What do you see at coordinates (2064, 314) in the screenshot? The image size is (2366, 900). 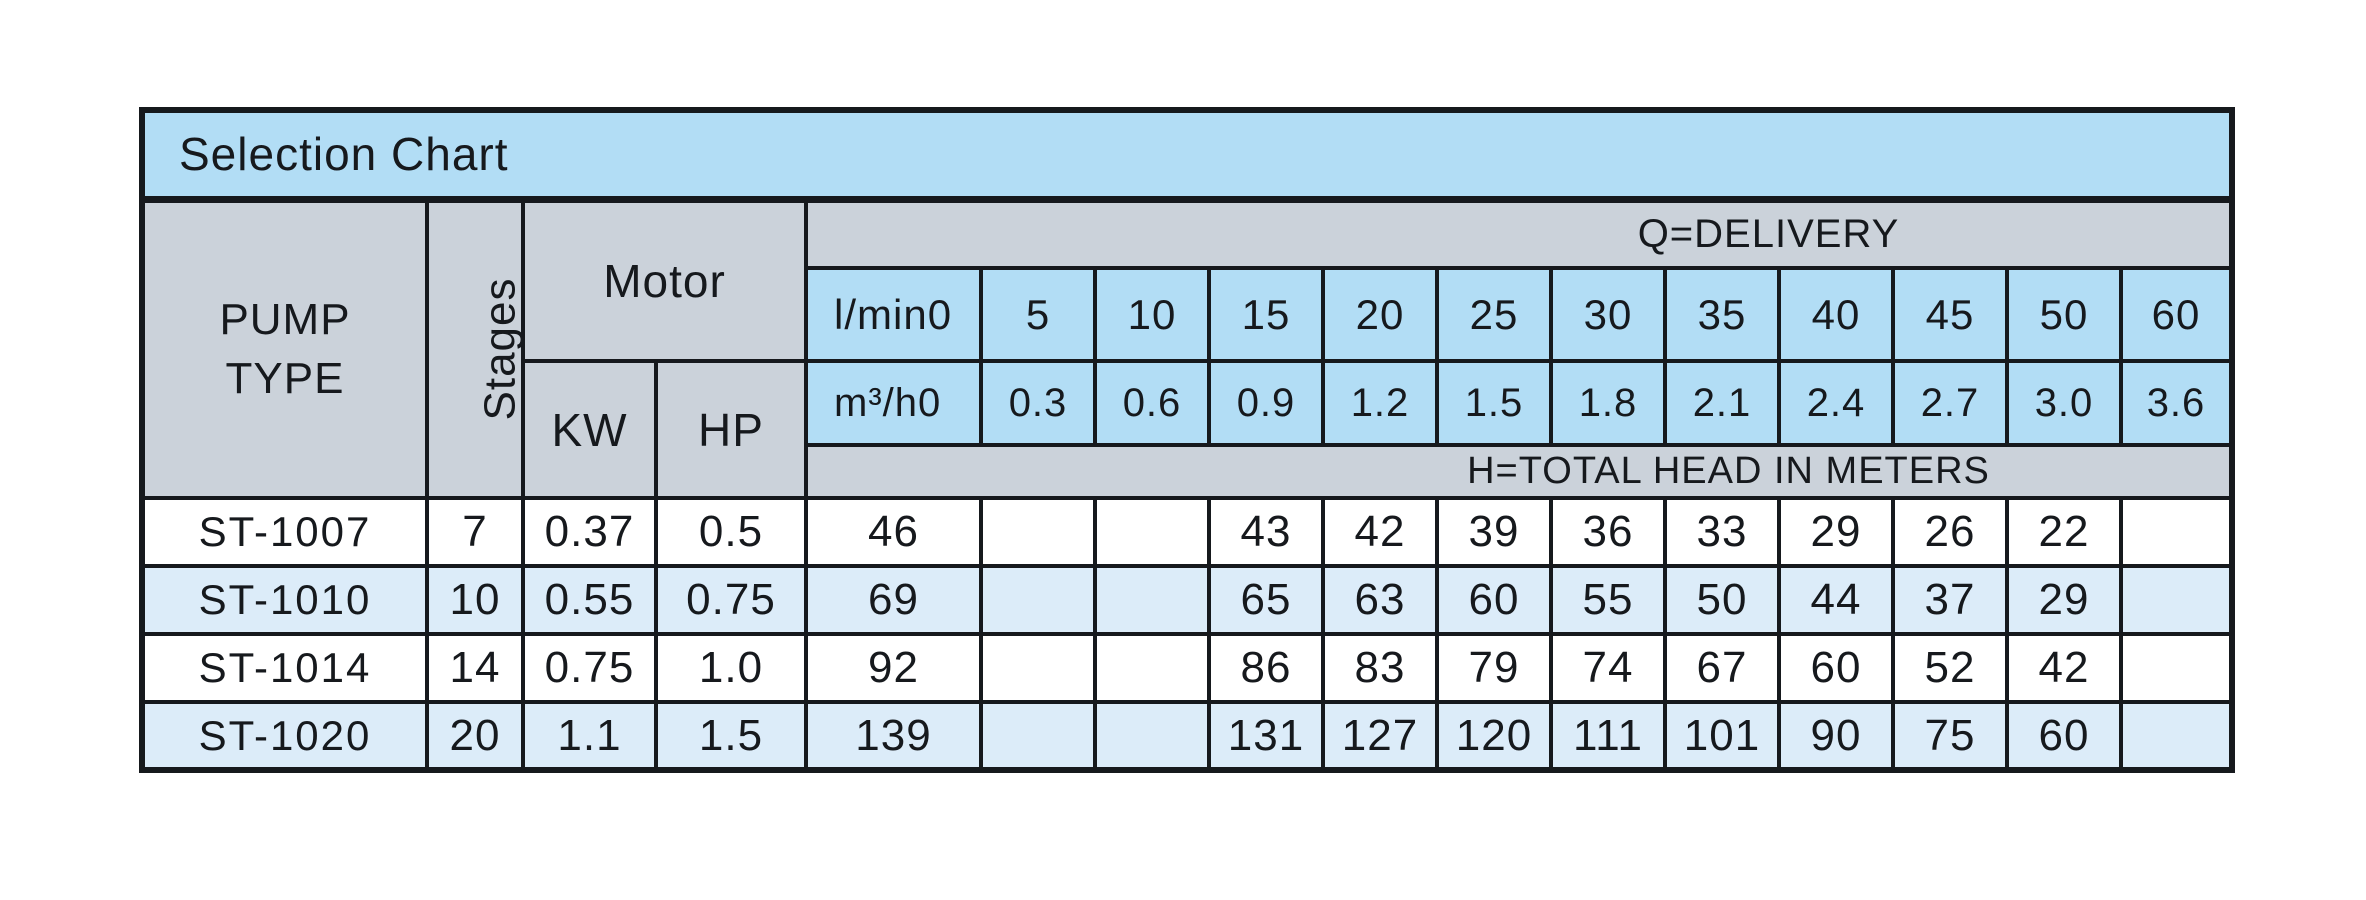 I see `lmin-value-cell: 50` at bounding box center [2064, 314].